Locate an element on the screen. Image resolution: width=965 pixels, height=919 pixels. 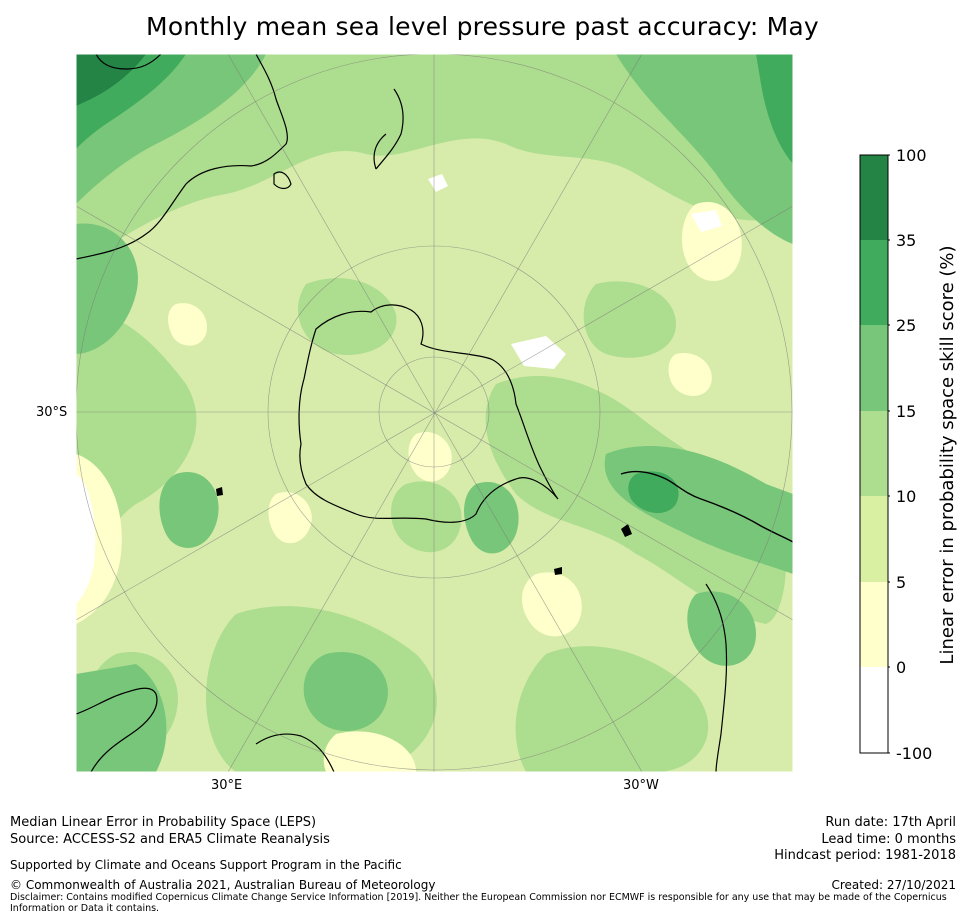
lat-label-30s: 30°S is located at coordinates (52, 412).